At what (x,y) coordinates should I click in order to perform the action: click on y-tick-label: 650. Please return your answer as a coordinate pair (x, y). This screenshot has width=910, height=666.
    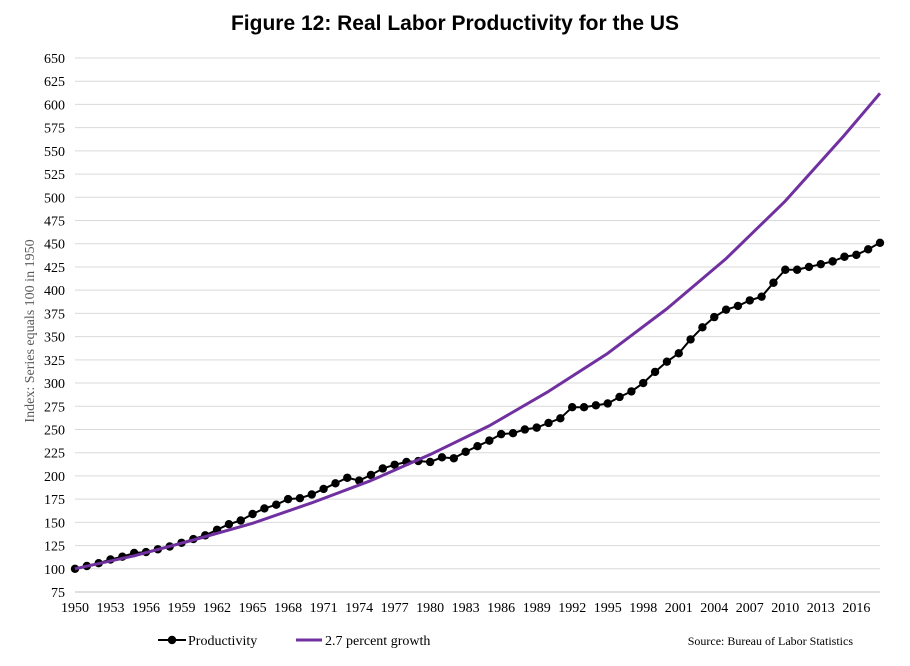
    Looking at the image, I should click on (54, 59).